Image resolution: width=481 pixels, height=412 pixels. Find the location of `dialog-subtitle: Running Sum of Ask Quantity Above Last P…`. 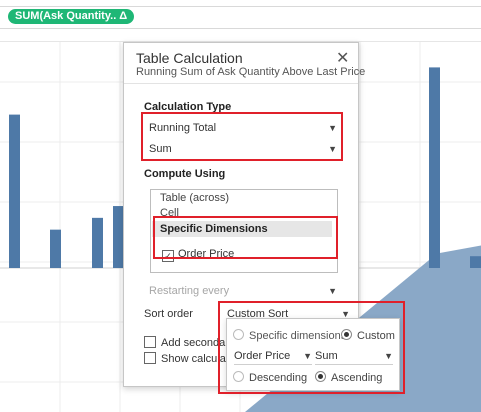

dialog-subtitle: Running Sum of Ask Quantity Above Last P… is located at coordinates (251, 72).